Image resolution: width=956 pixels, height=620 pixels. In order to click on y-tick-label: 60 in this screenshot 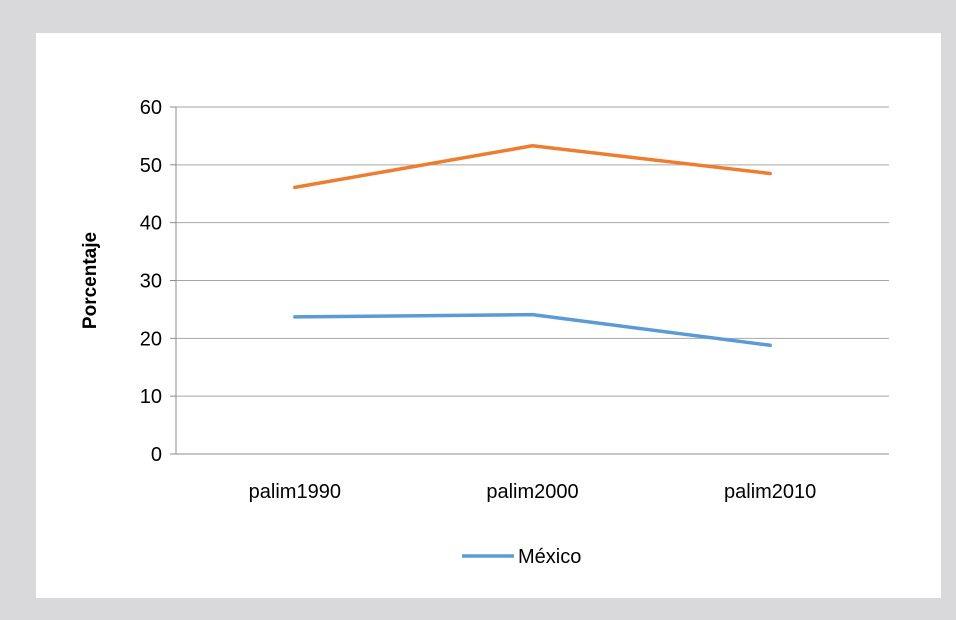, I will do `click(151, 108)`.